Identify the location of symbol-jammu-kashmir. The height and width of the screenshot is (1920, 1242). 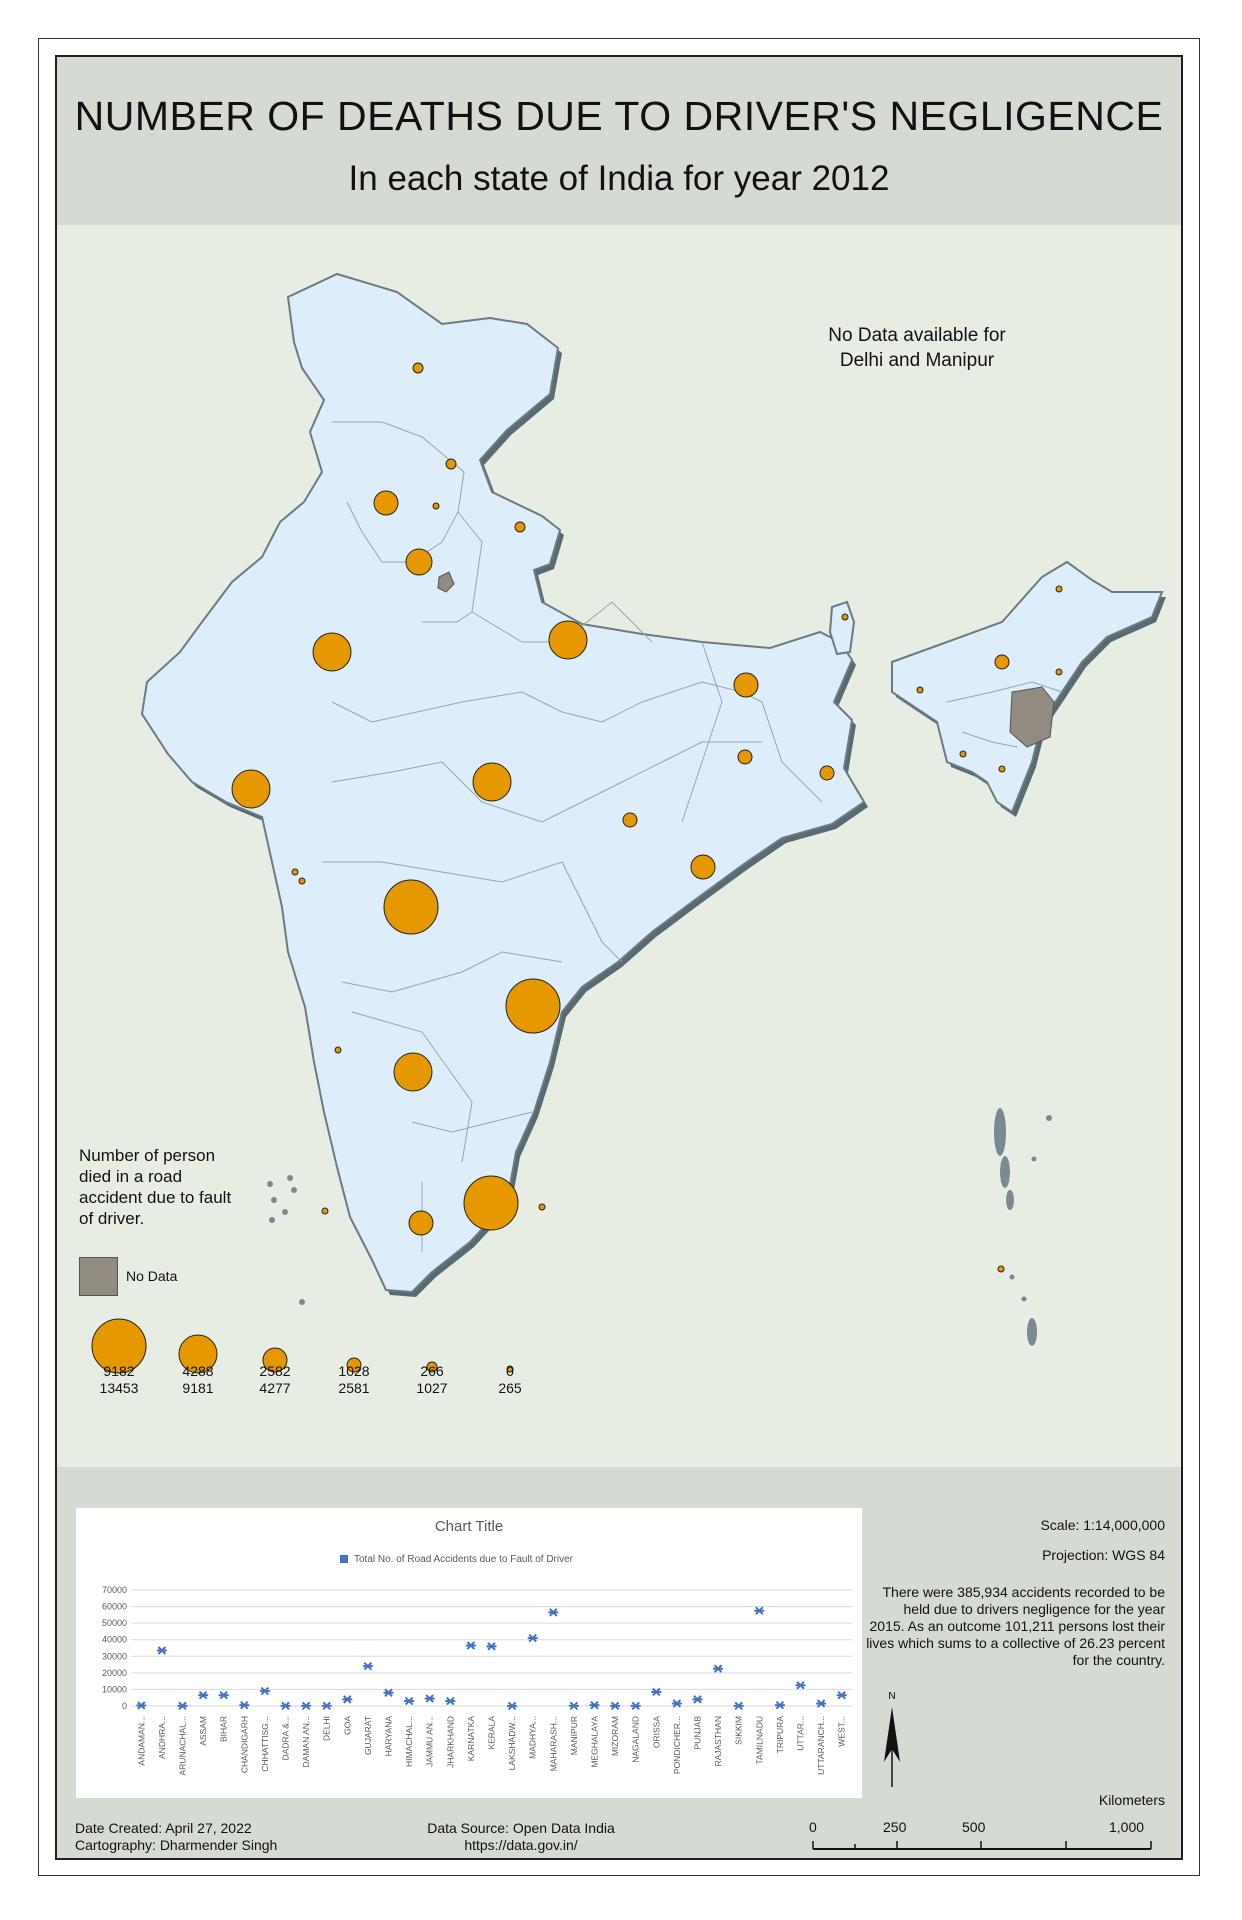
(418, 368).